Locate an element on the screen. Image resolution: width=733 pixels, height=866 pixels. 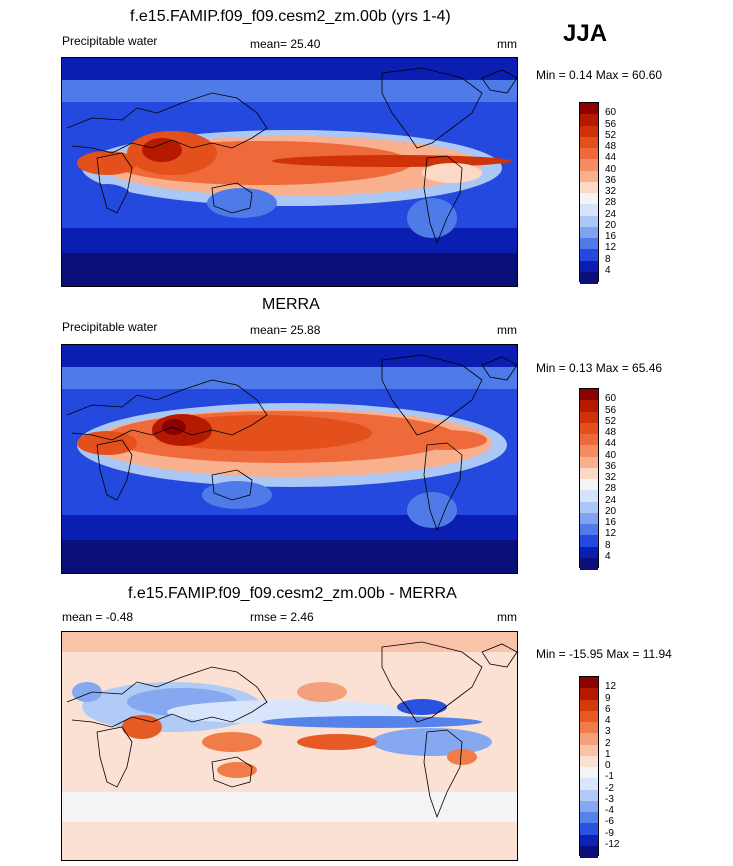
panel2-title: MERRA is located at coordinates (291, 304).